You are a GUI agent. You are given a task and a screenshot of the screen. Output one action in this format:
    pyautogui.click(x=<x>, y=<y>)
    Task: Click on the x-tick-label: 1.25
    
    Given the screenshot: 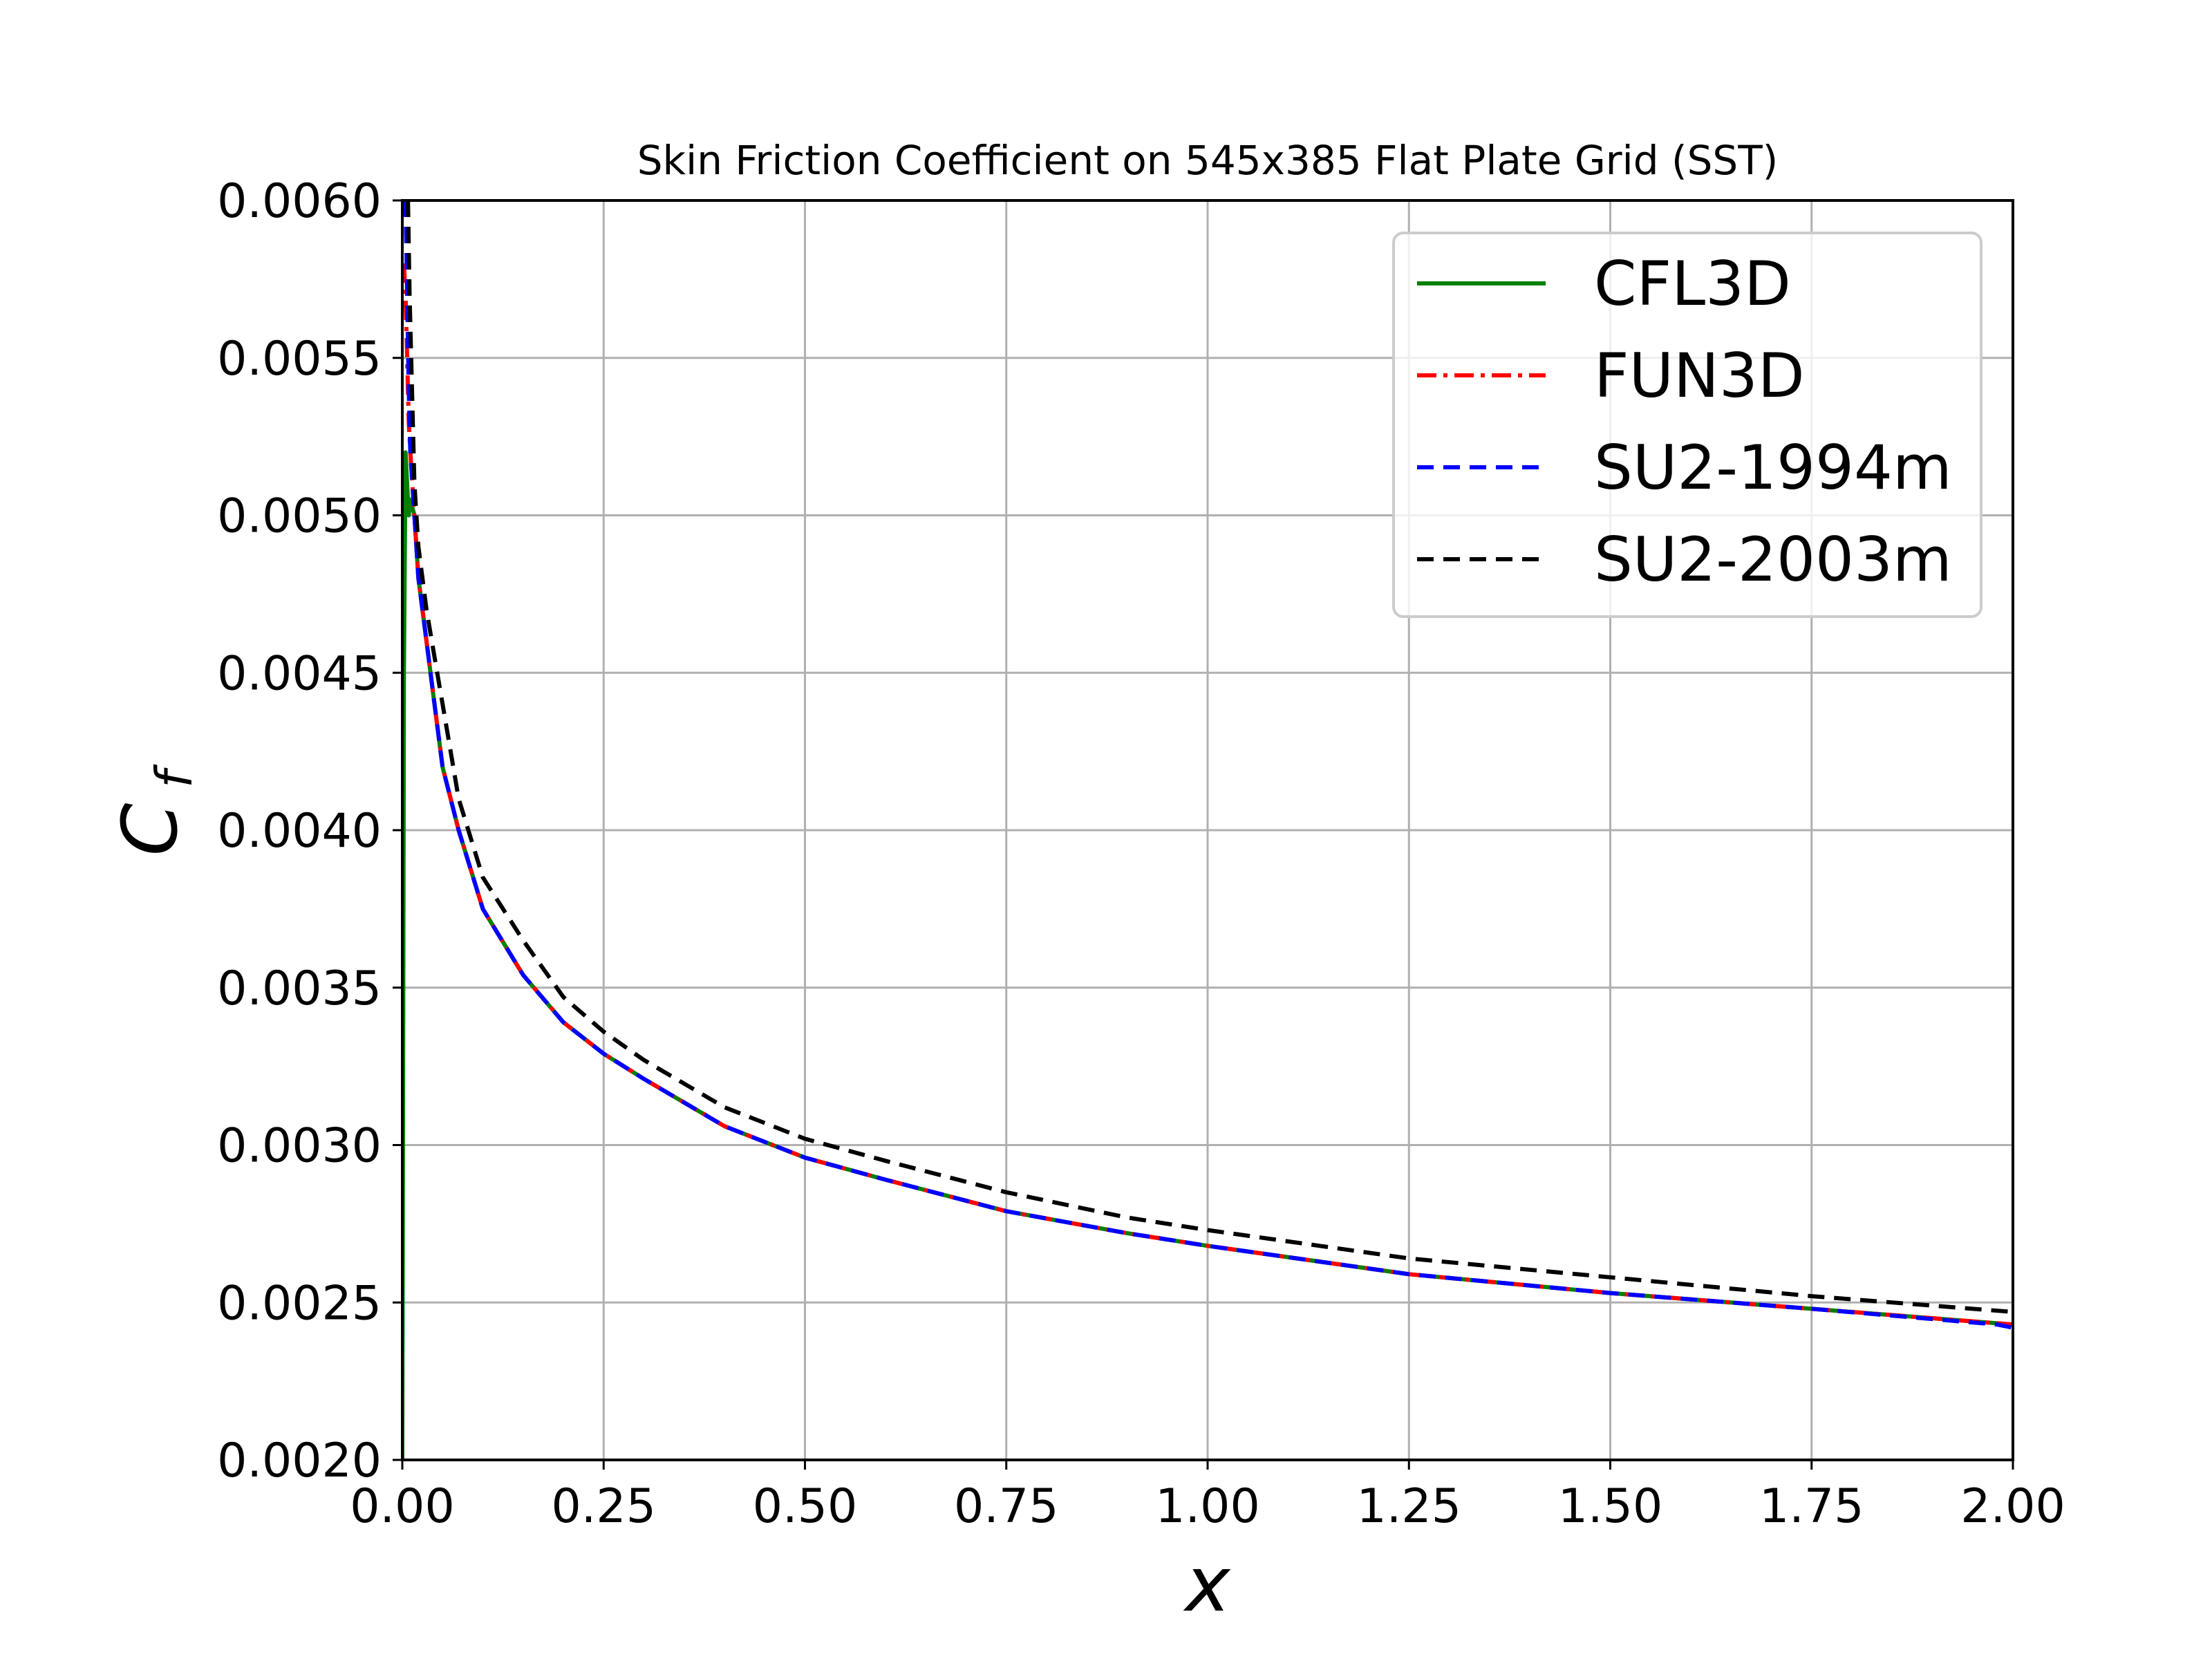 What is the action you would take?
    pyautogui.click(x=1409, y=1507)
    